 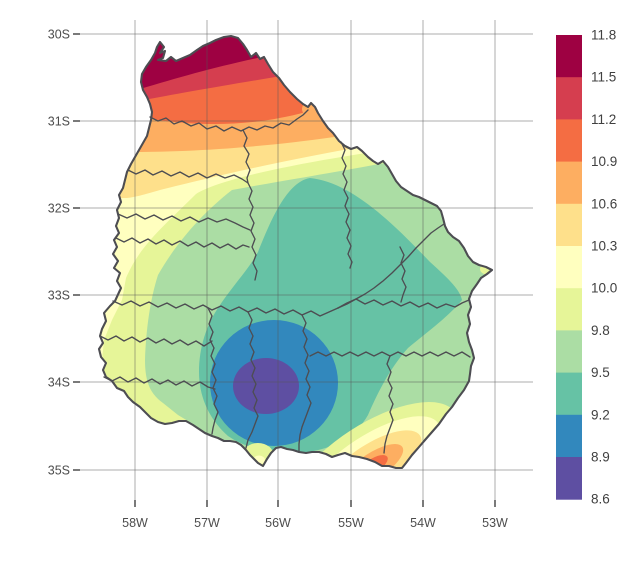 I want to click on legend-tick-label: 11.2, so click(x=603, y=119).